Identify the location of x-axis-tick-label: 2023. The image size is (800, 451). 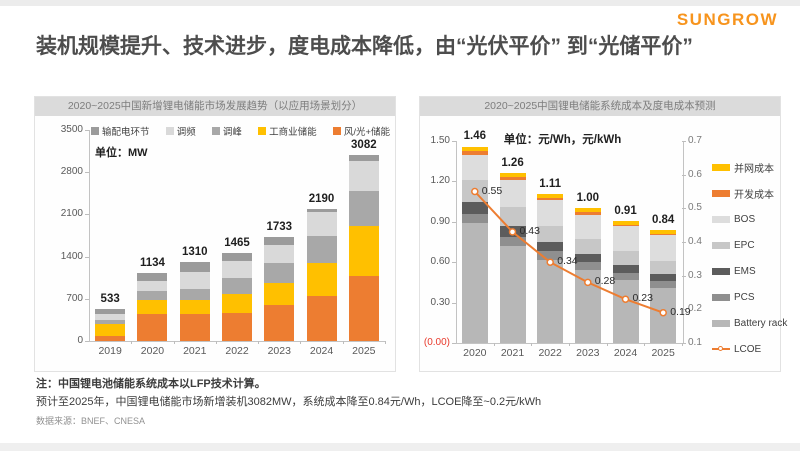
(279, 351).